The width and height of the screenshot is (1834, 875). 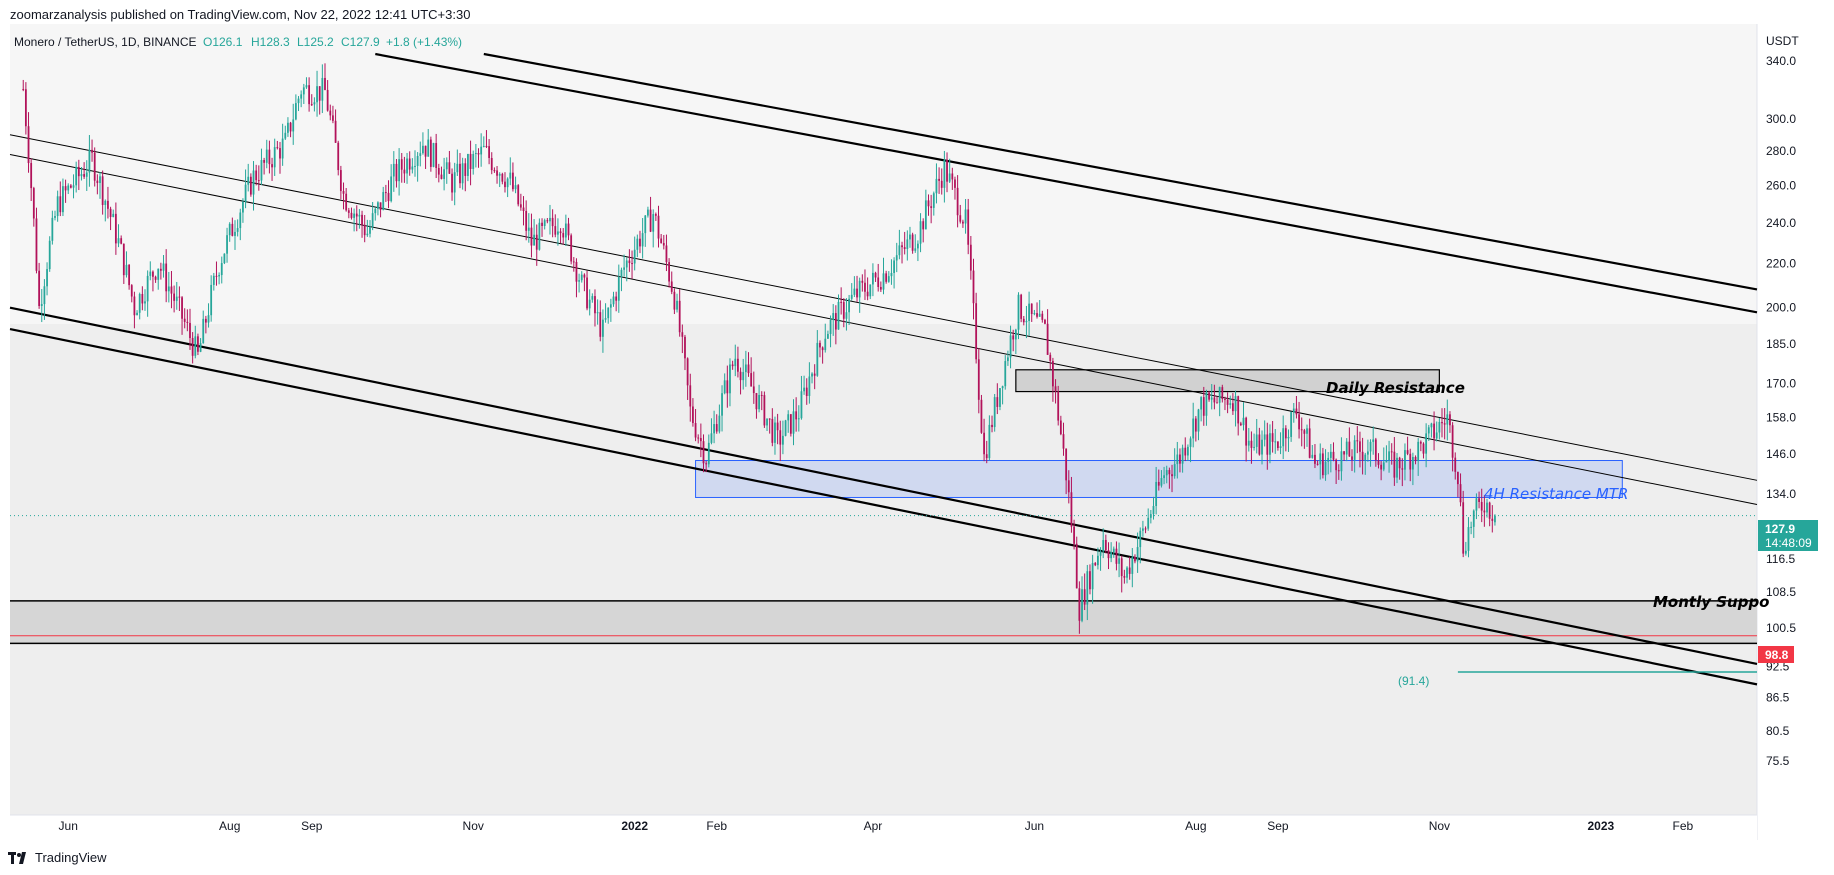 I want to click on current-price-value: 127.9, so click(x=1780, y=529).